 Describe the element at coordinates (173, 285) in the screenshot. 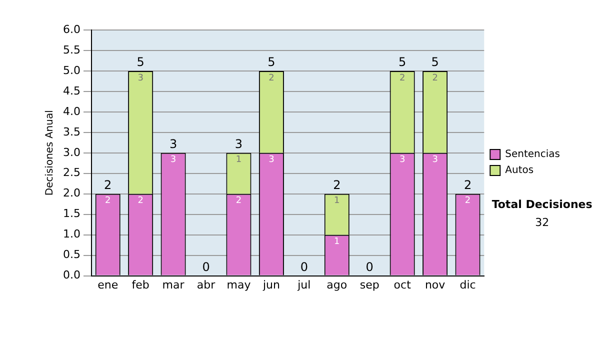

I see `x-tick-label: mar` at that location.